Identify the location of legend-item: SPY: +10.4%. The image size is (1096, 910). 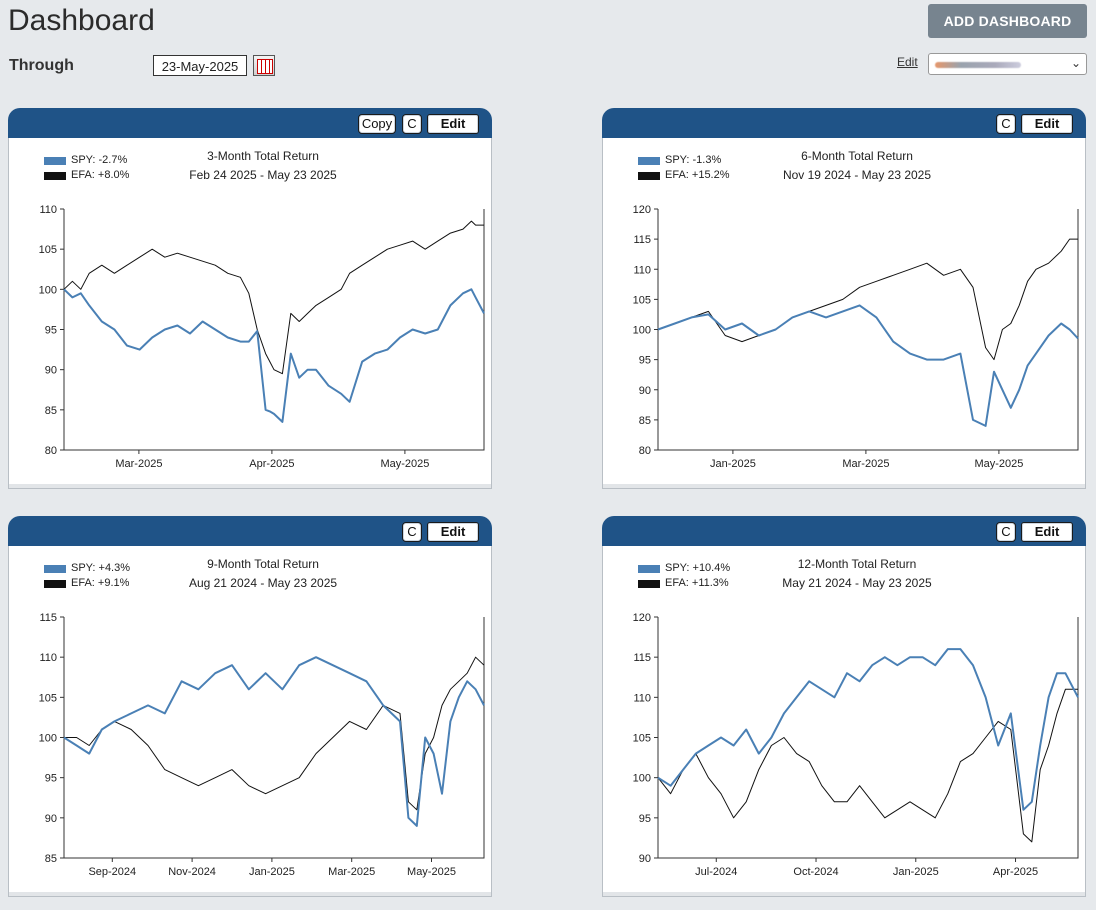
(684, 568).